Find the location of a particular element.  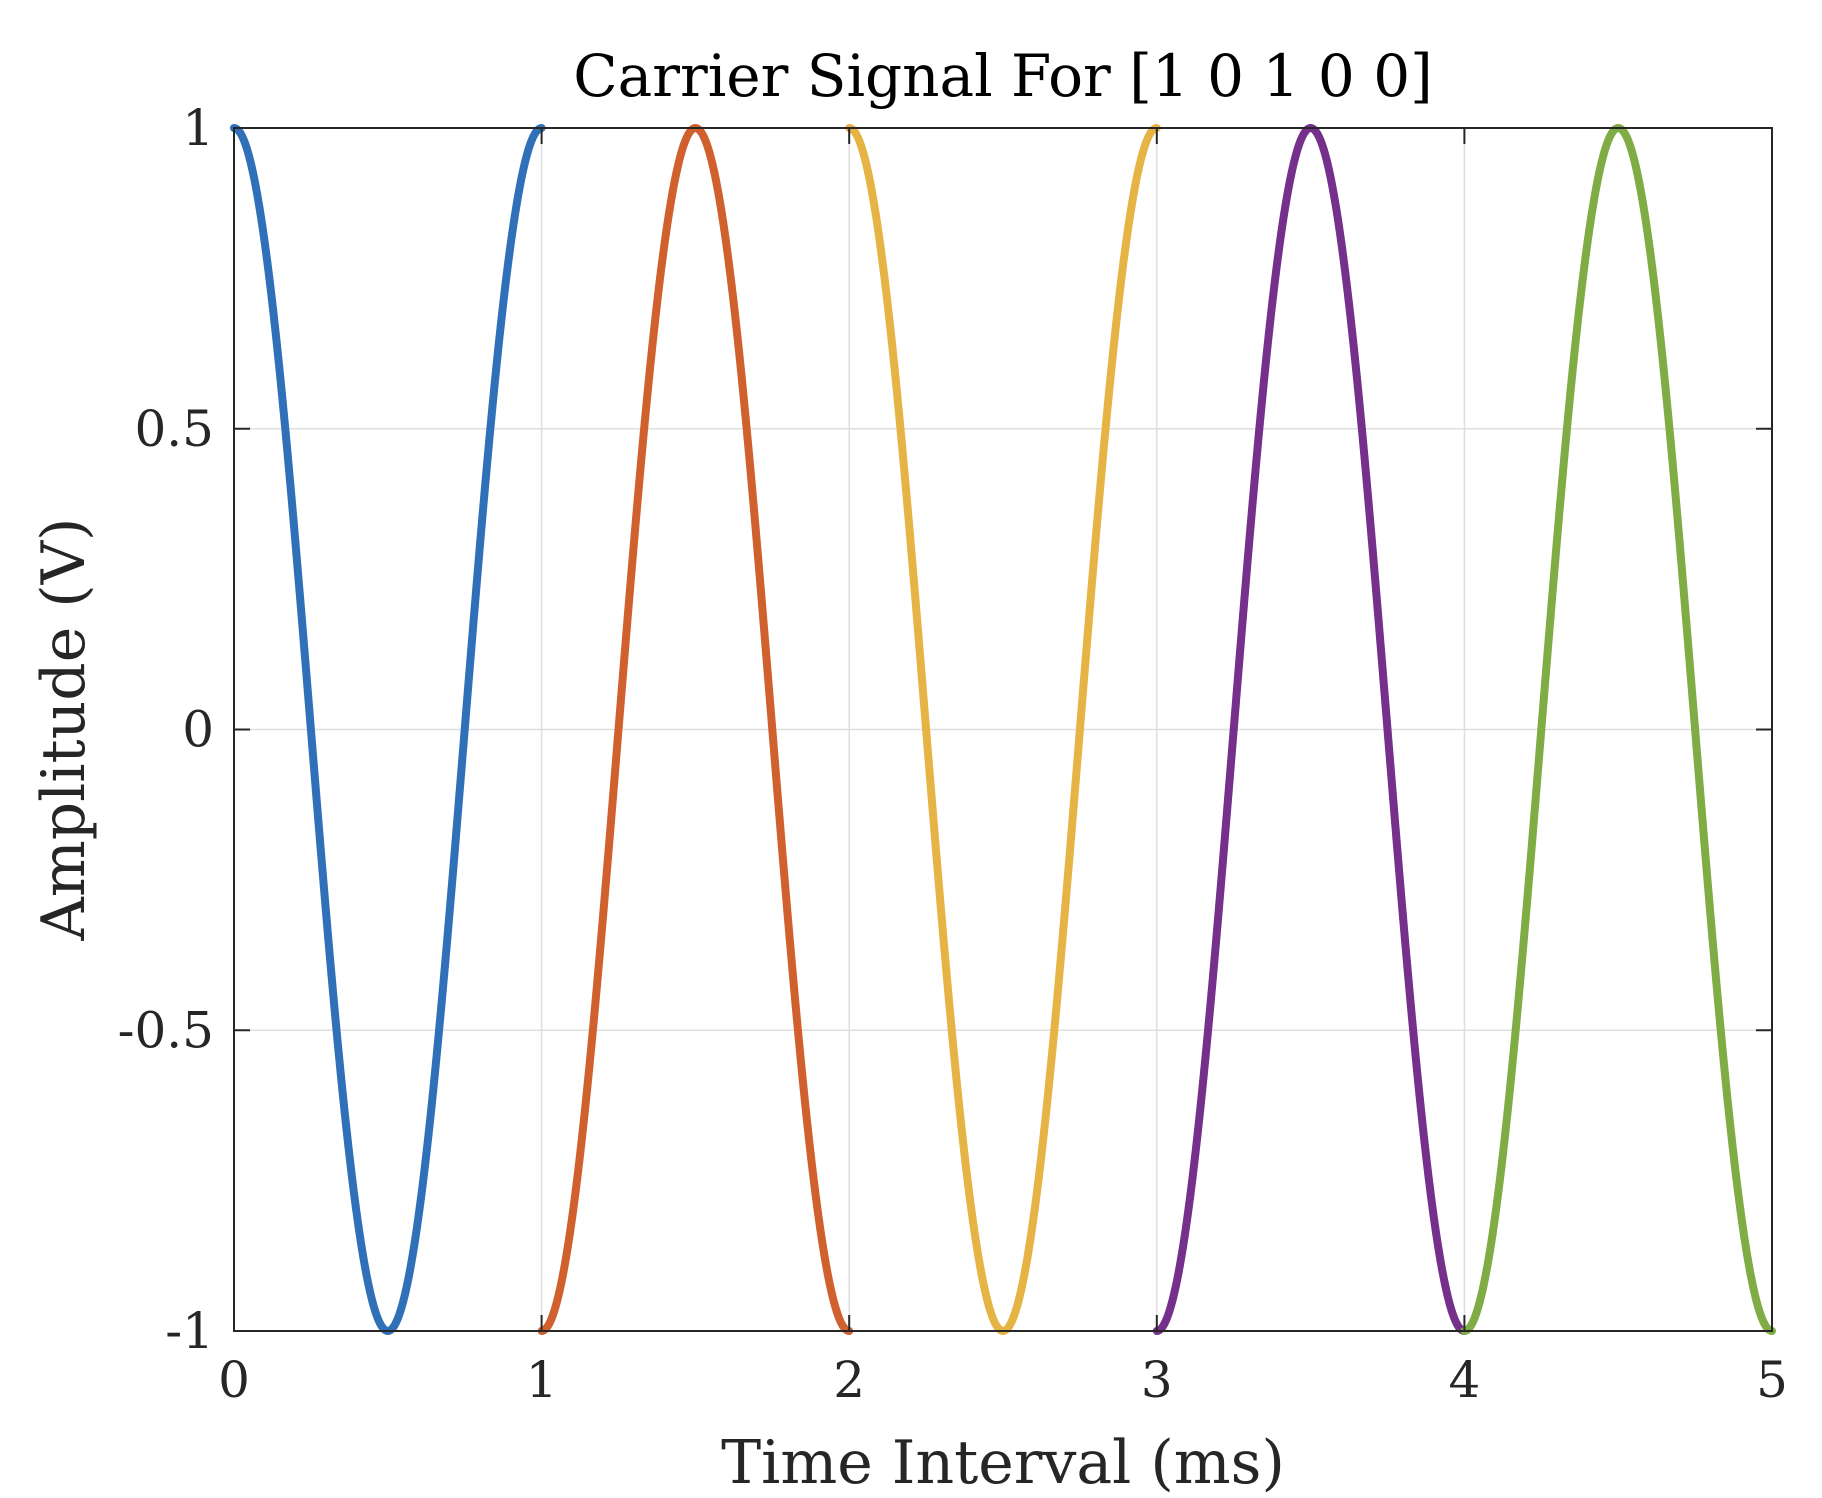

x-axis-label: Time Interval (ms) is located at coordinates (1003, 1463).